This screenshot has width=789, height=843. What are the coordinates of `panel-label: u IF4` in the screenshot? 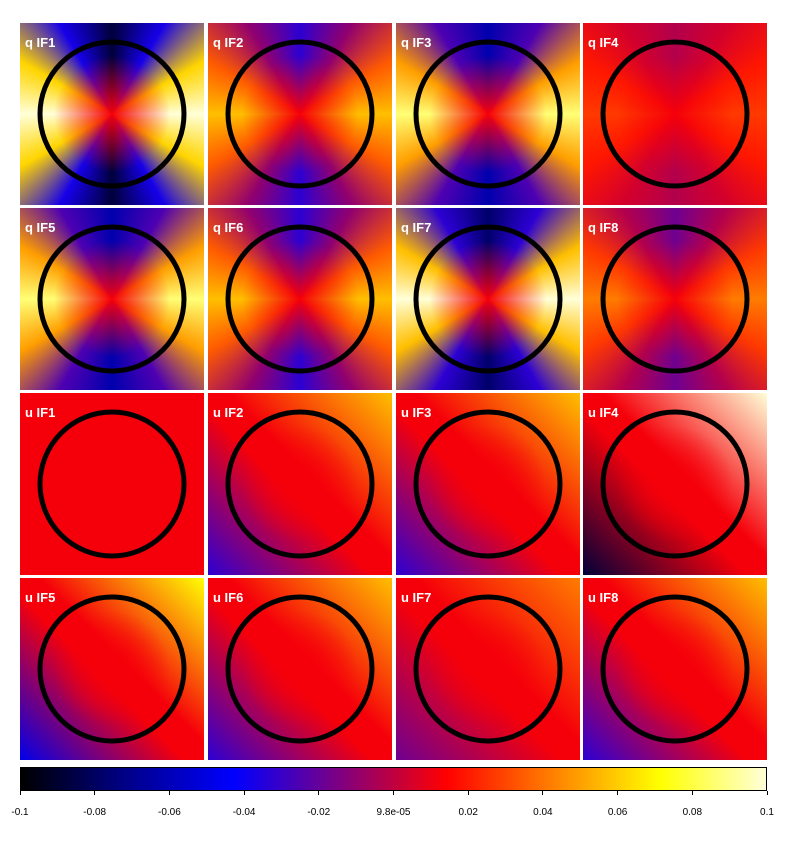 It's located at (603, 412).